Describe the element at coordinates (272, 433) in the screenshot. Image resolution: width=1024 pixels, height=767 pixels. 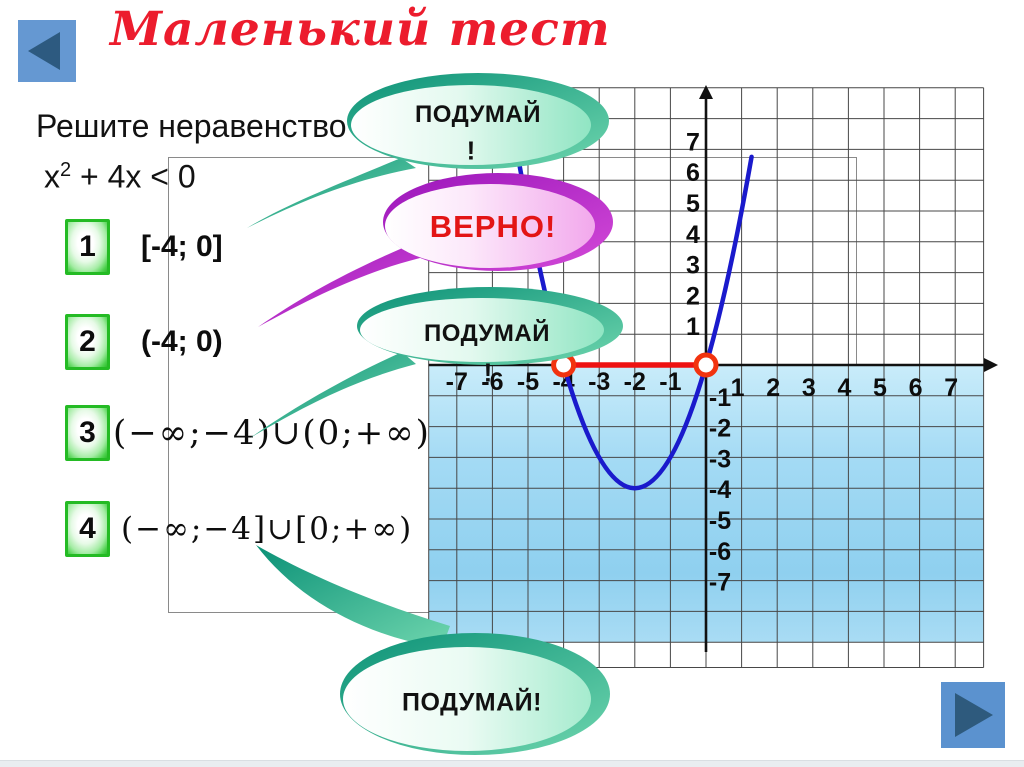
I see `option-3-answer: (−∞;−4)∪(0;+∞)` at that location.